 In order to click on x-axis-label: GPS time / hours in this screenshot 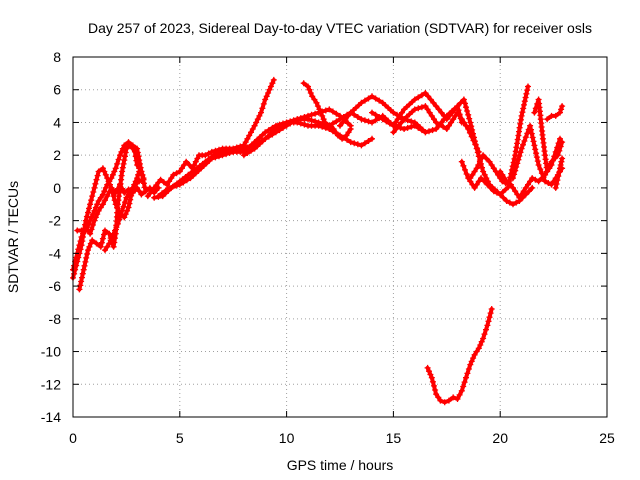, I will do `click(340, 465)`.